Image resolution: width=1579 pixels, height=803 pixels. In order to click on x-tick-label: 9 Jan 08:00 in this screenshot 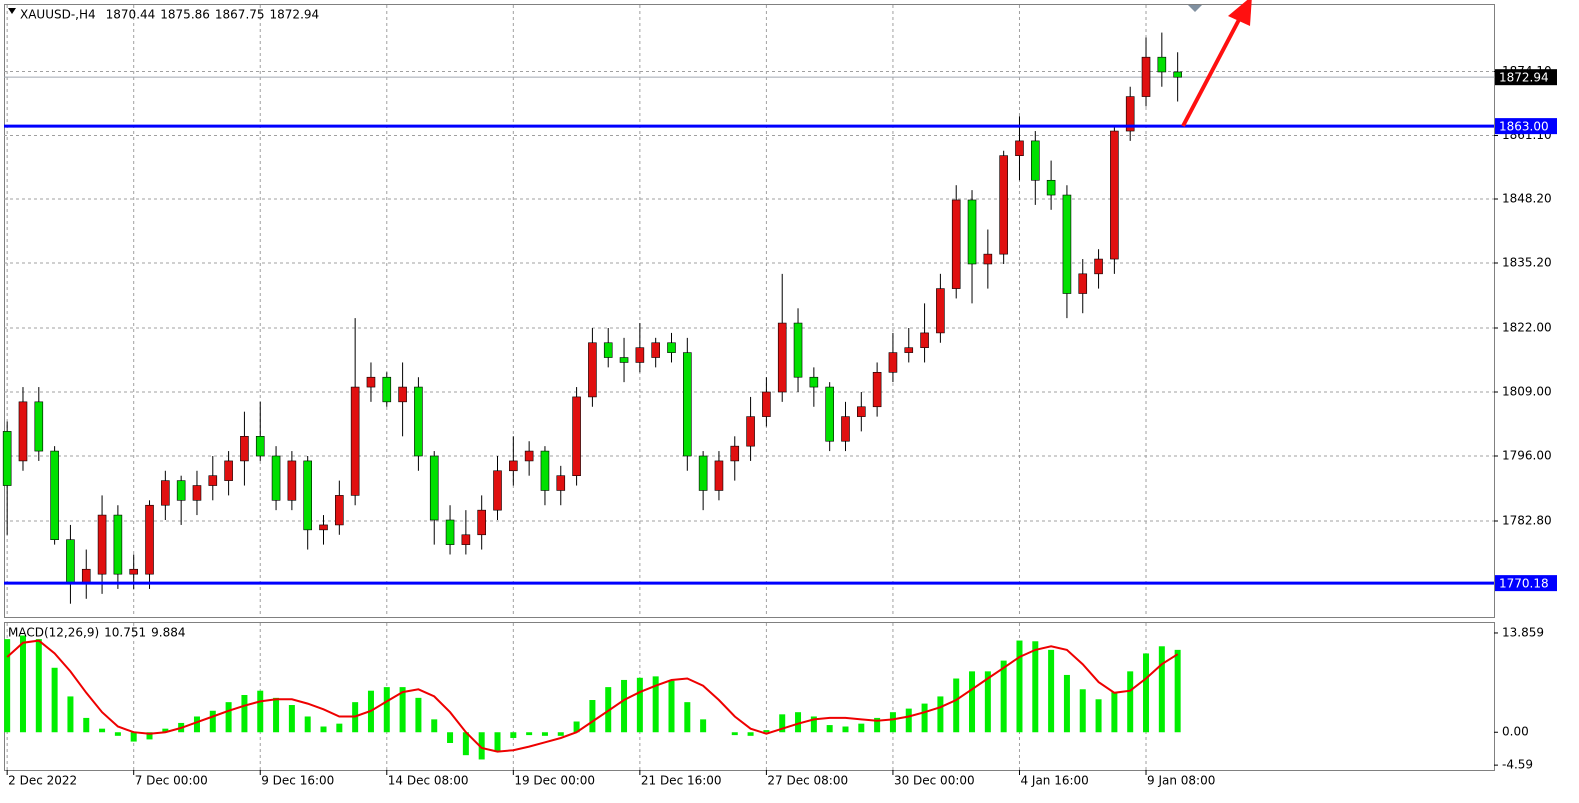, I will do `click(1181, 781)`.